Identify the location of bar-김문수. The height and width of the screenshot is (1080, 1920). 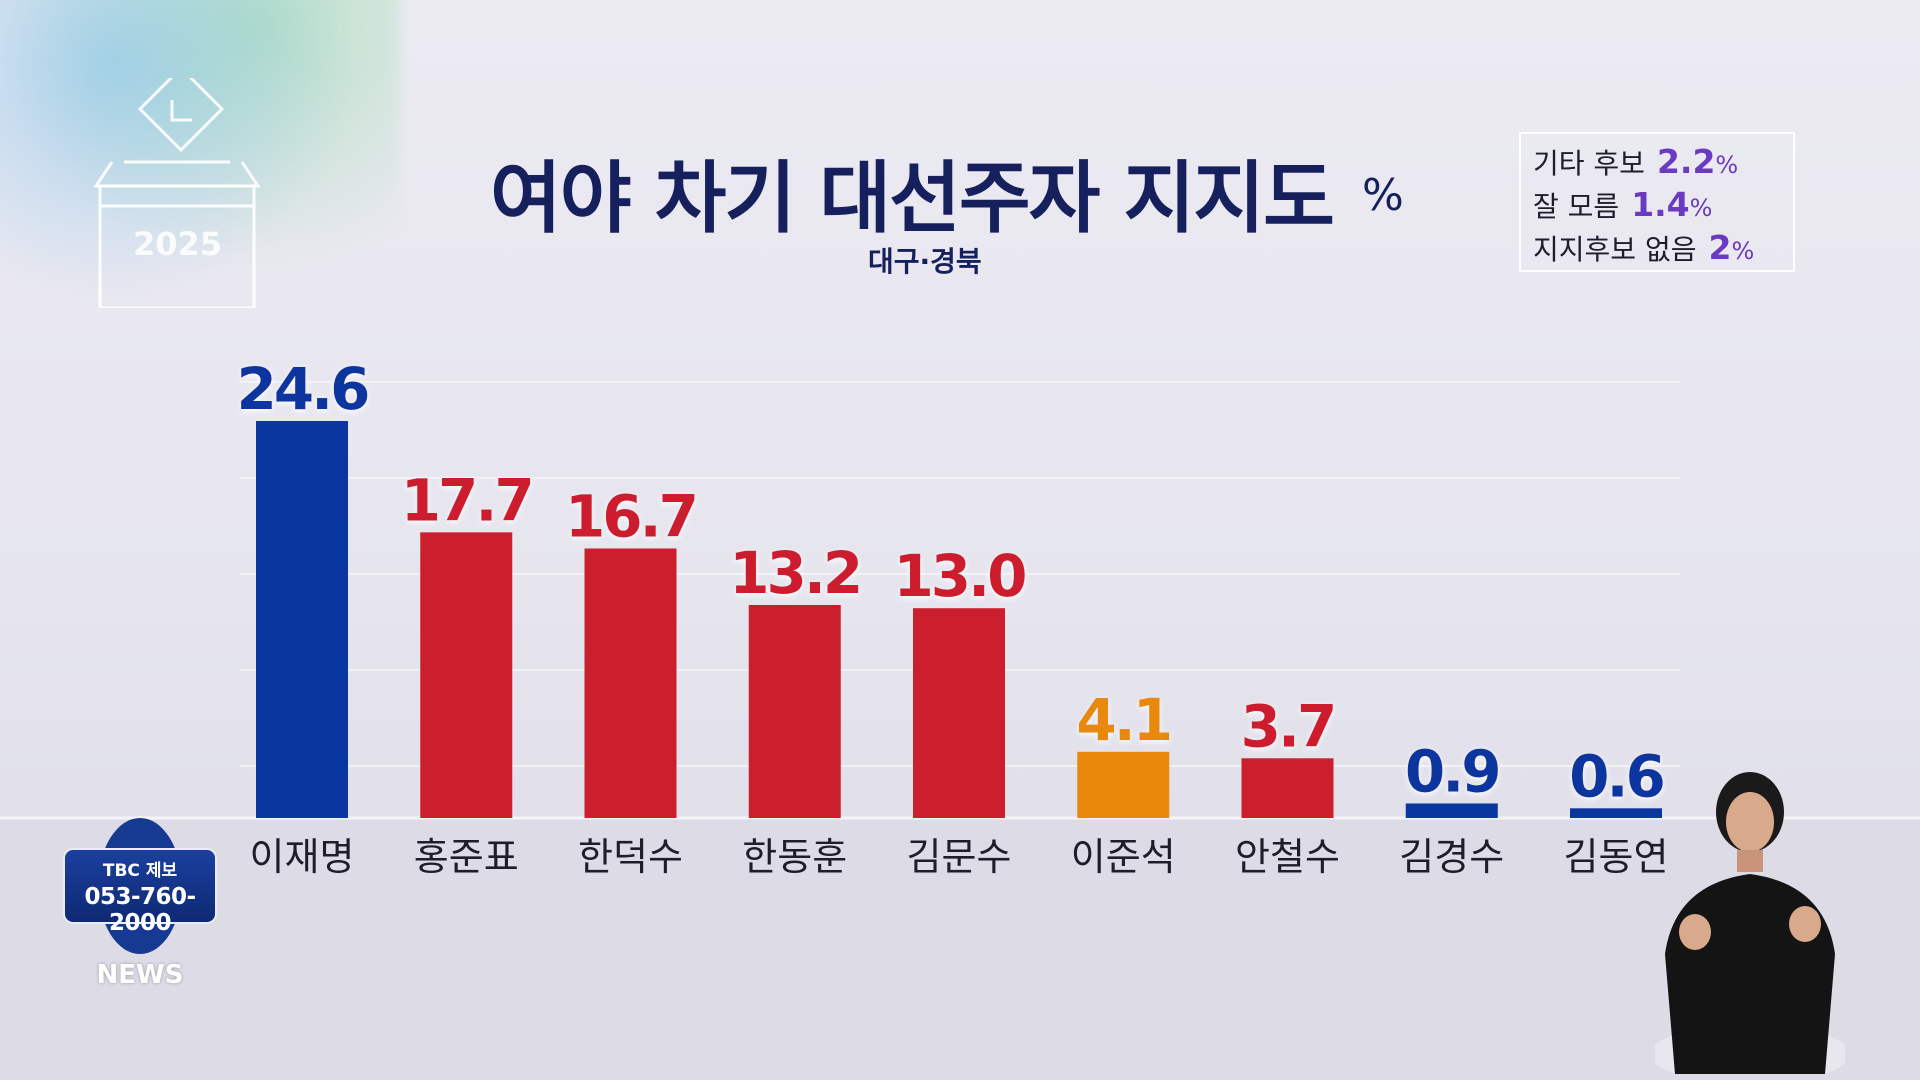
(959, 713).